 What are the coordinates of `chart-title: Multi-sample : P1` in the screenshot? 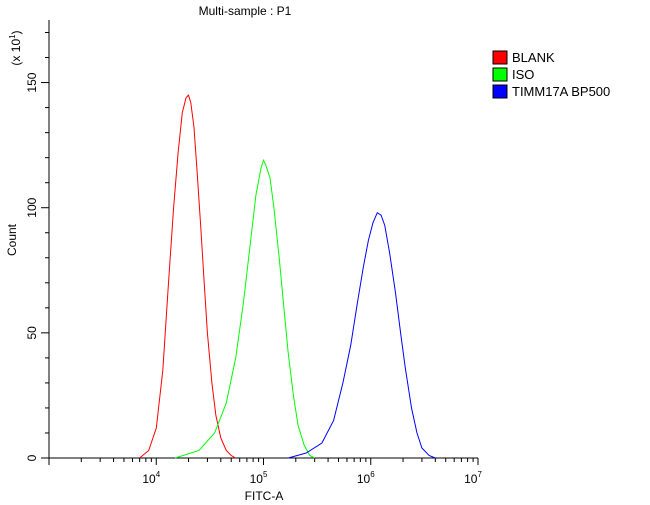 It's located at (245, 11).